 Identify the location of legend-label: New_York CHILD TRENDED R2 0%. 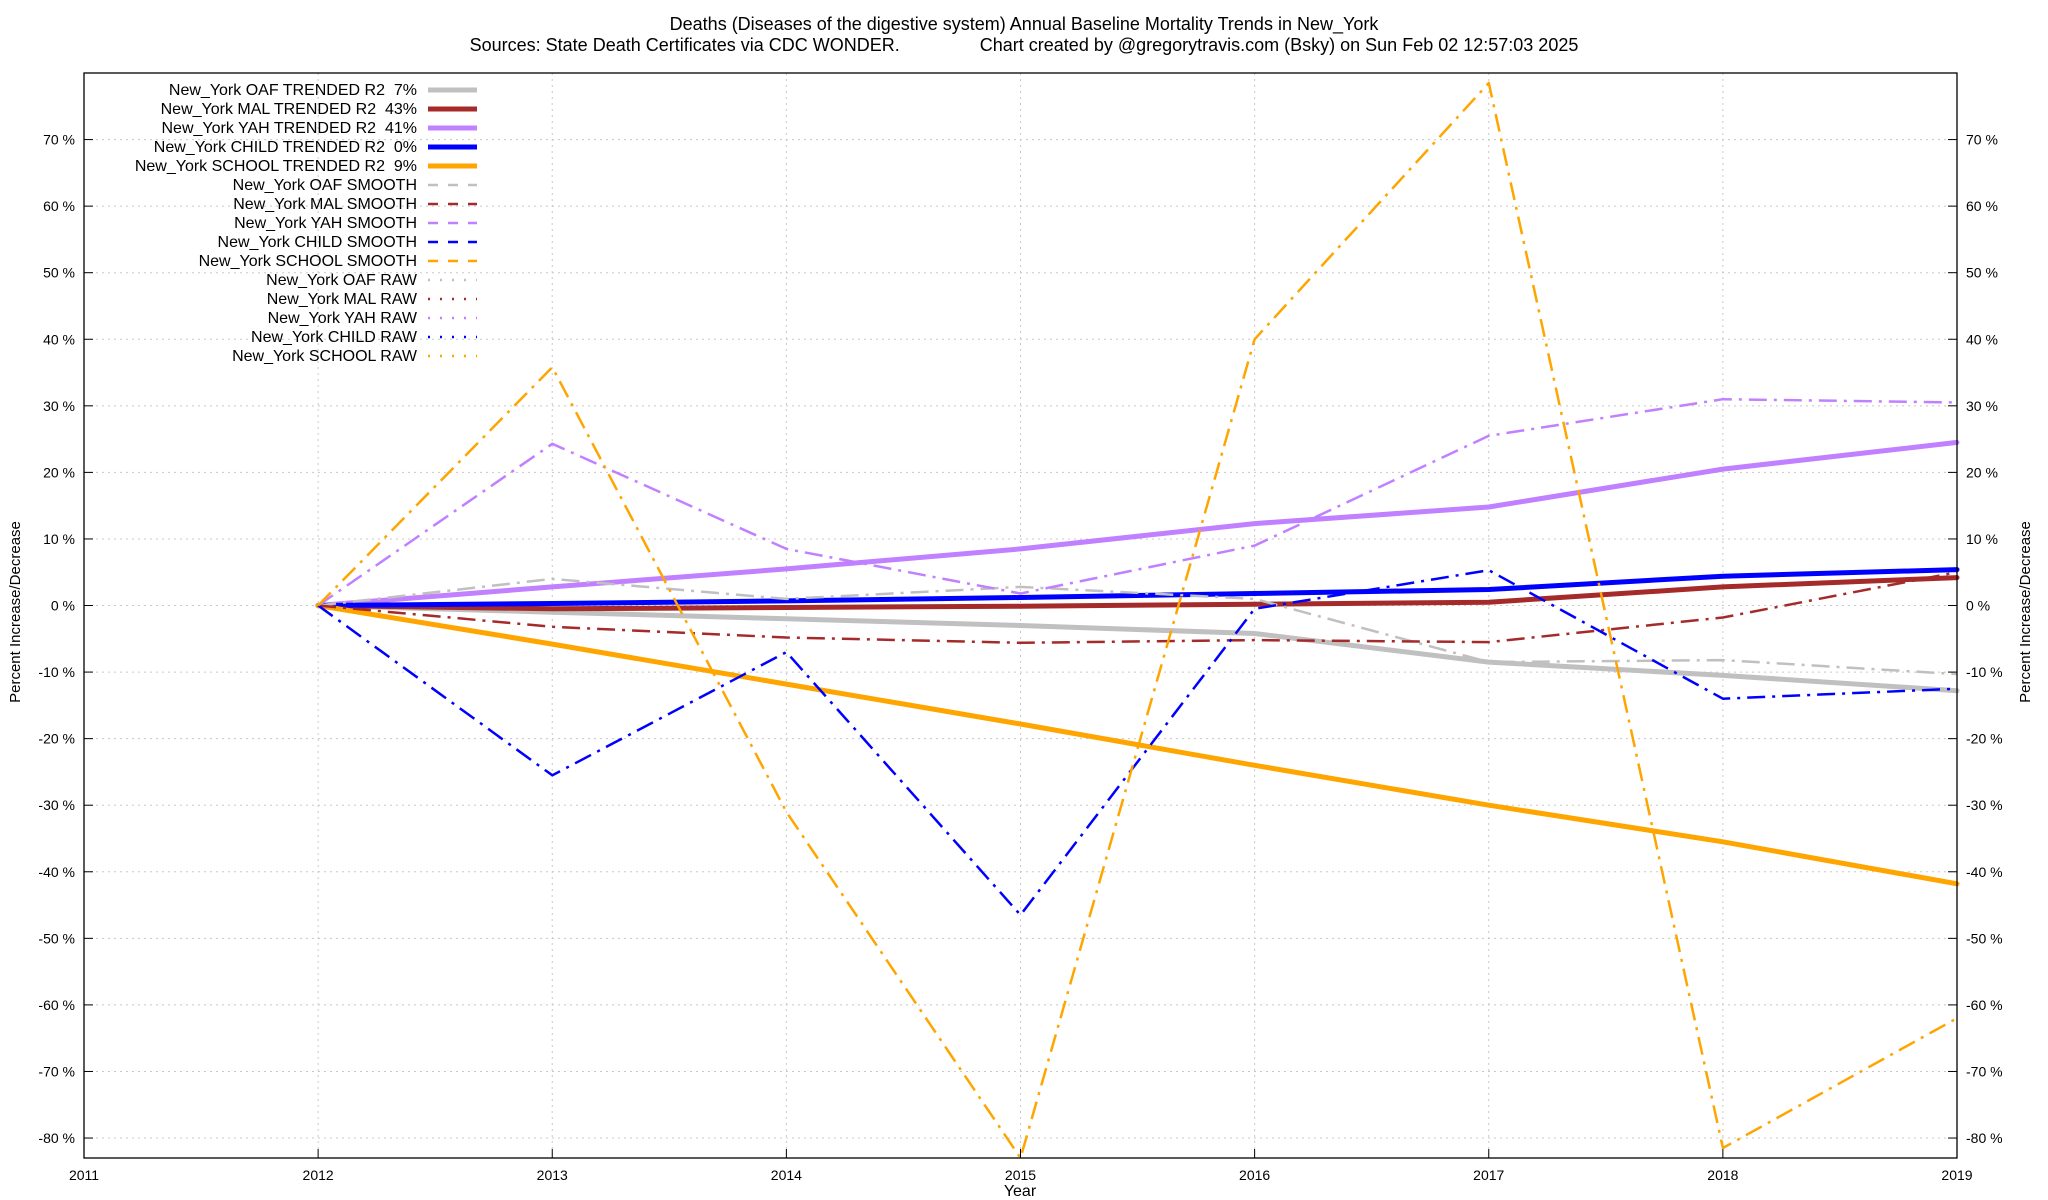
(285, 147).